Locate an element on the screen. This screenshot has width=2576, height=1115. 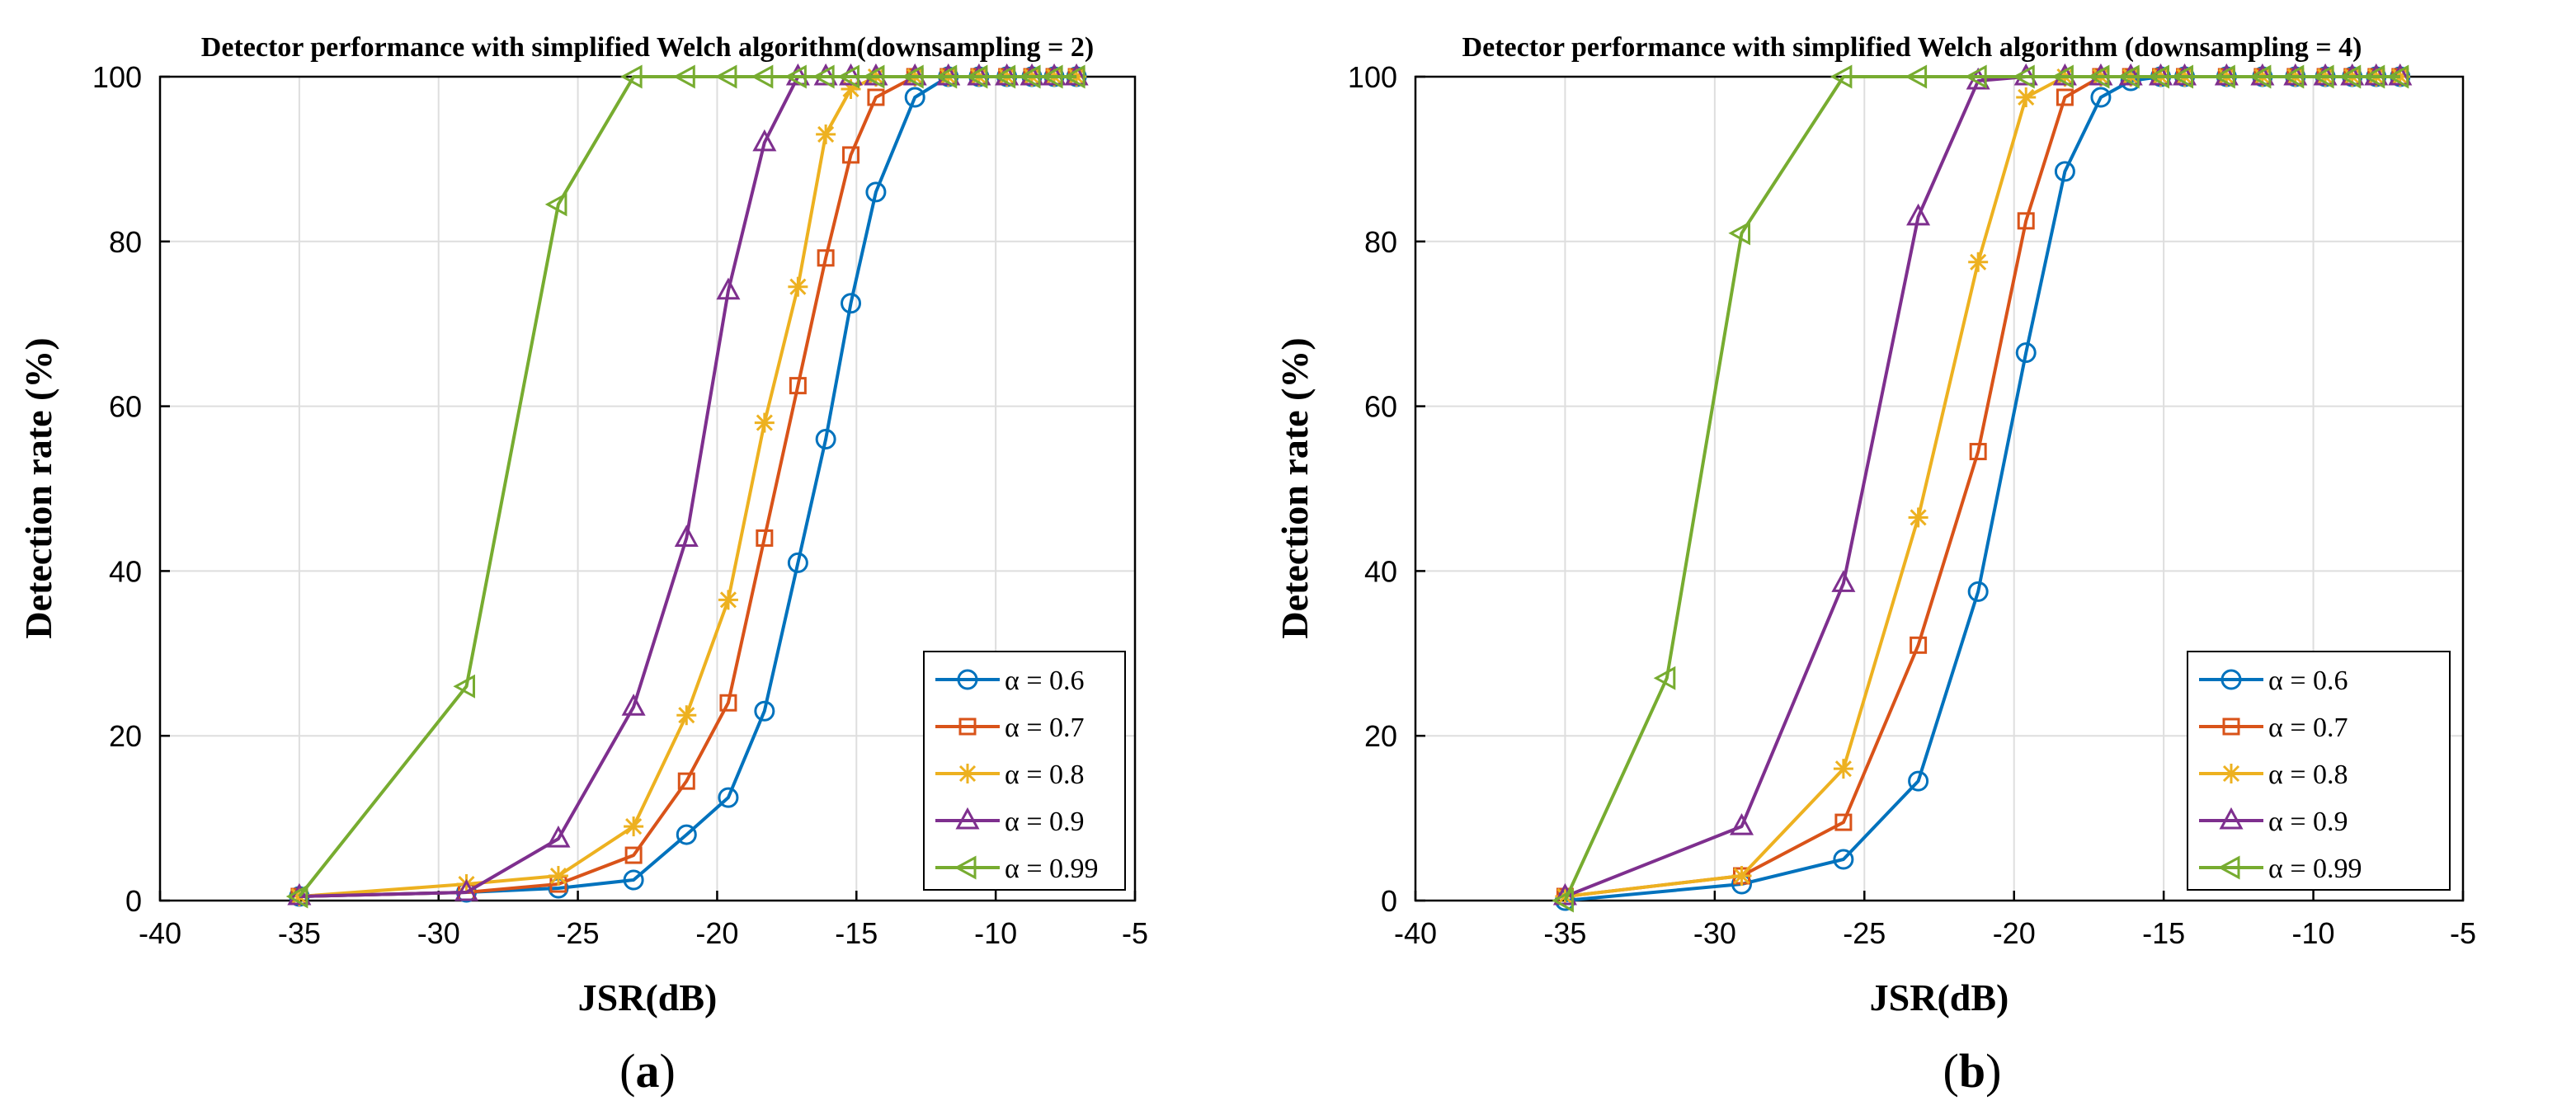
legend-label: α = 0.99 is located at coordinates (1052, 869).